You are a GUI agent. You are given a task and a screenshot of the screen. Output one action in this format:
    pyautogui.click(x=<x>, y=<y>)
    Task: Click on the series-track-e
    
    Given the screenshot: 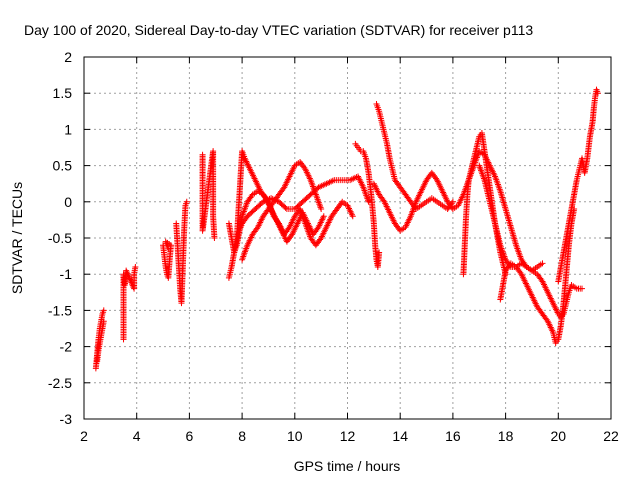 What is the action you would take?
    pyautogui.click(x=181, y=252)
    